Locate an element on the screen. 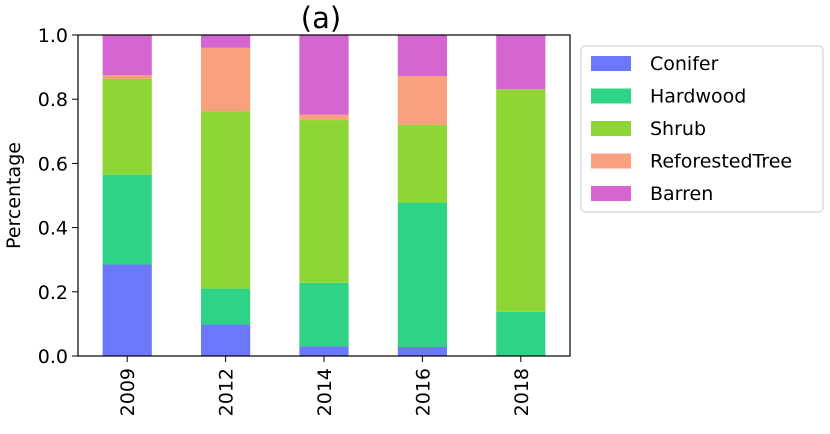 This screenshot has height=434, width=830. legend-box is located at coordinates (702, 129).